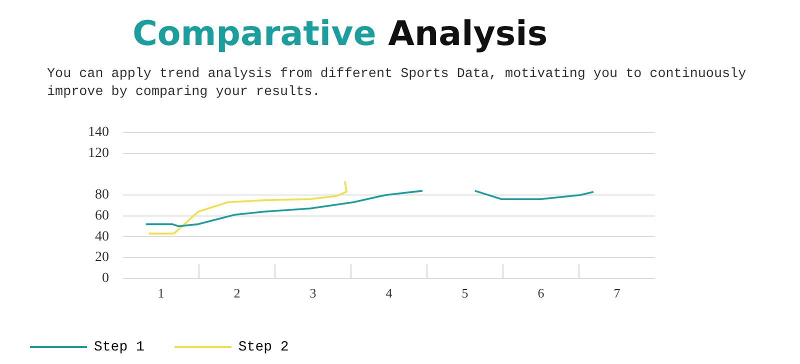  What do you see at coordinates (119, 348) in the screenshot?
I see `legend-label: Step 1` at bounding box center [119, 348].